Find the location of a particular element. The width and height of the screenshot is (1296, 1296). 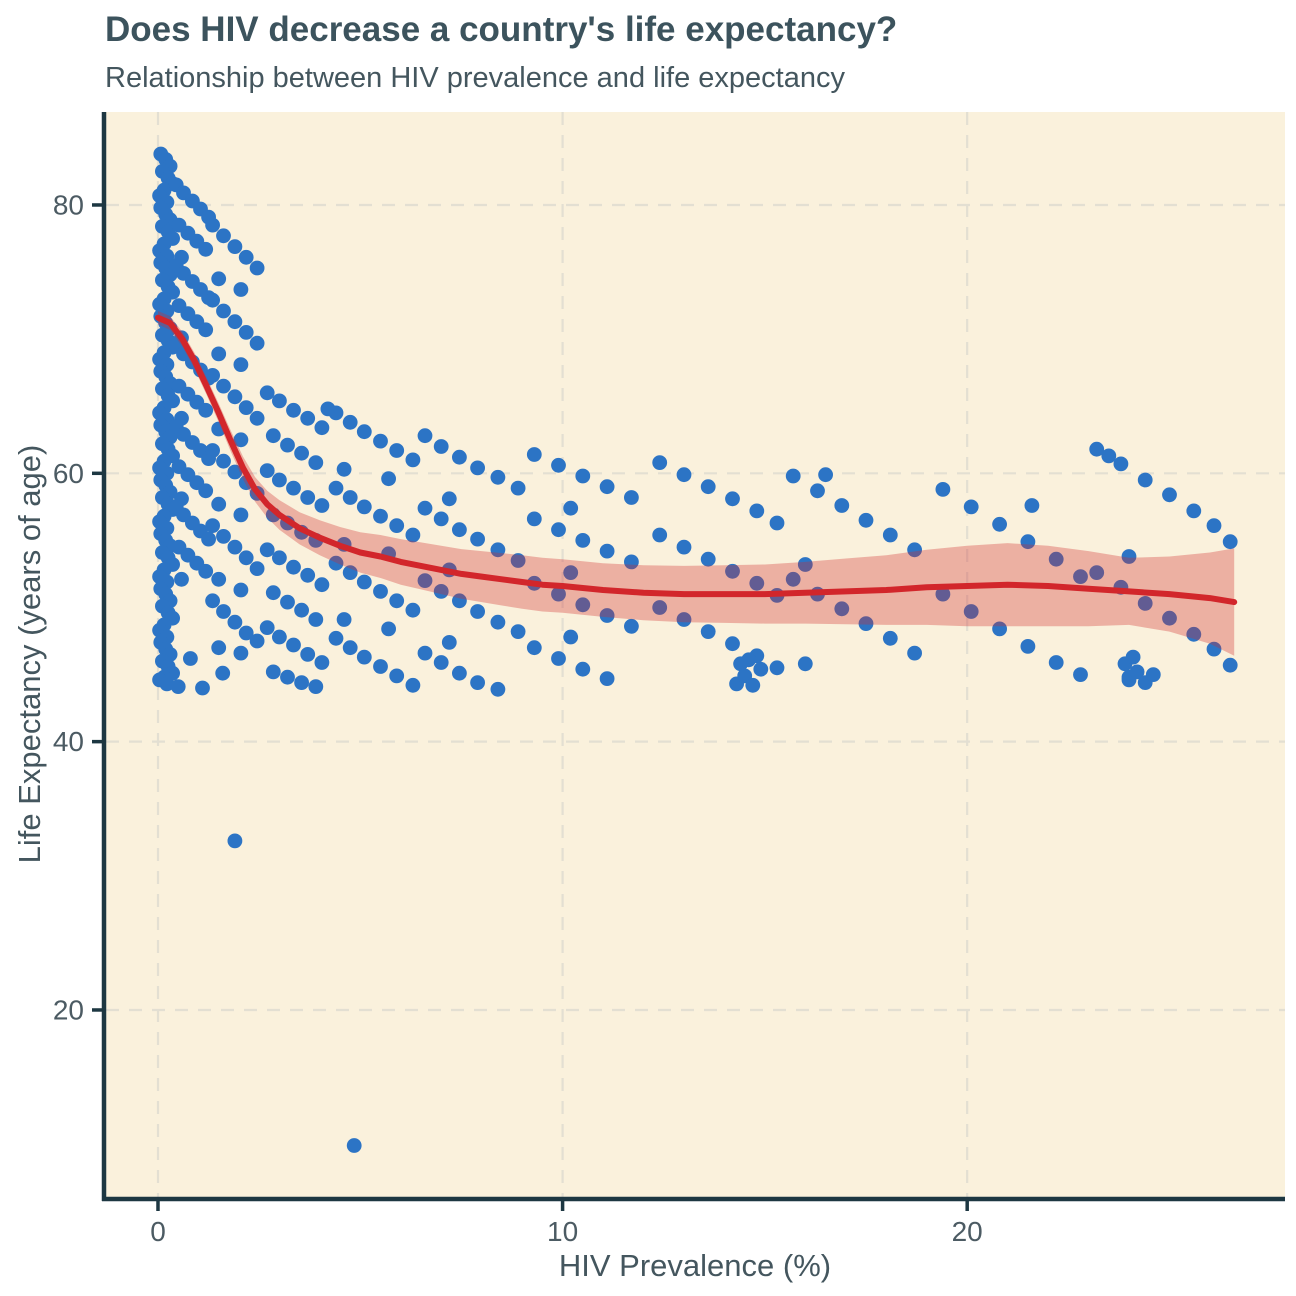

y-tick-label: 20 is located at coordinates (68, 1009).